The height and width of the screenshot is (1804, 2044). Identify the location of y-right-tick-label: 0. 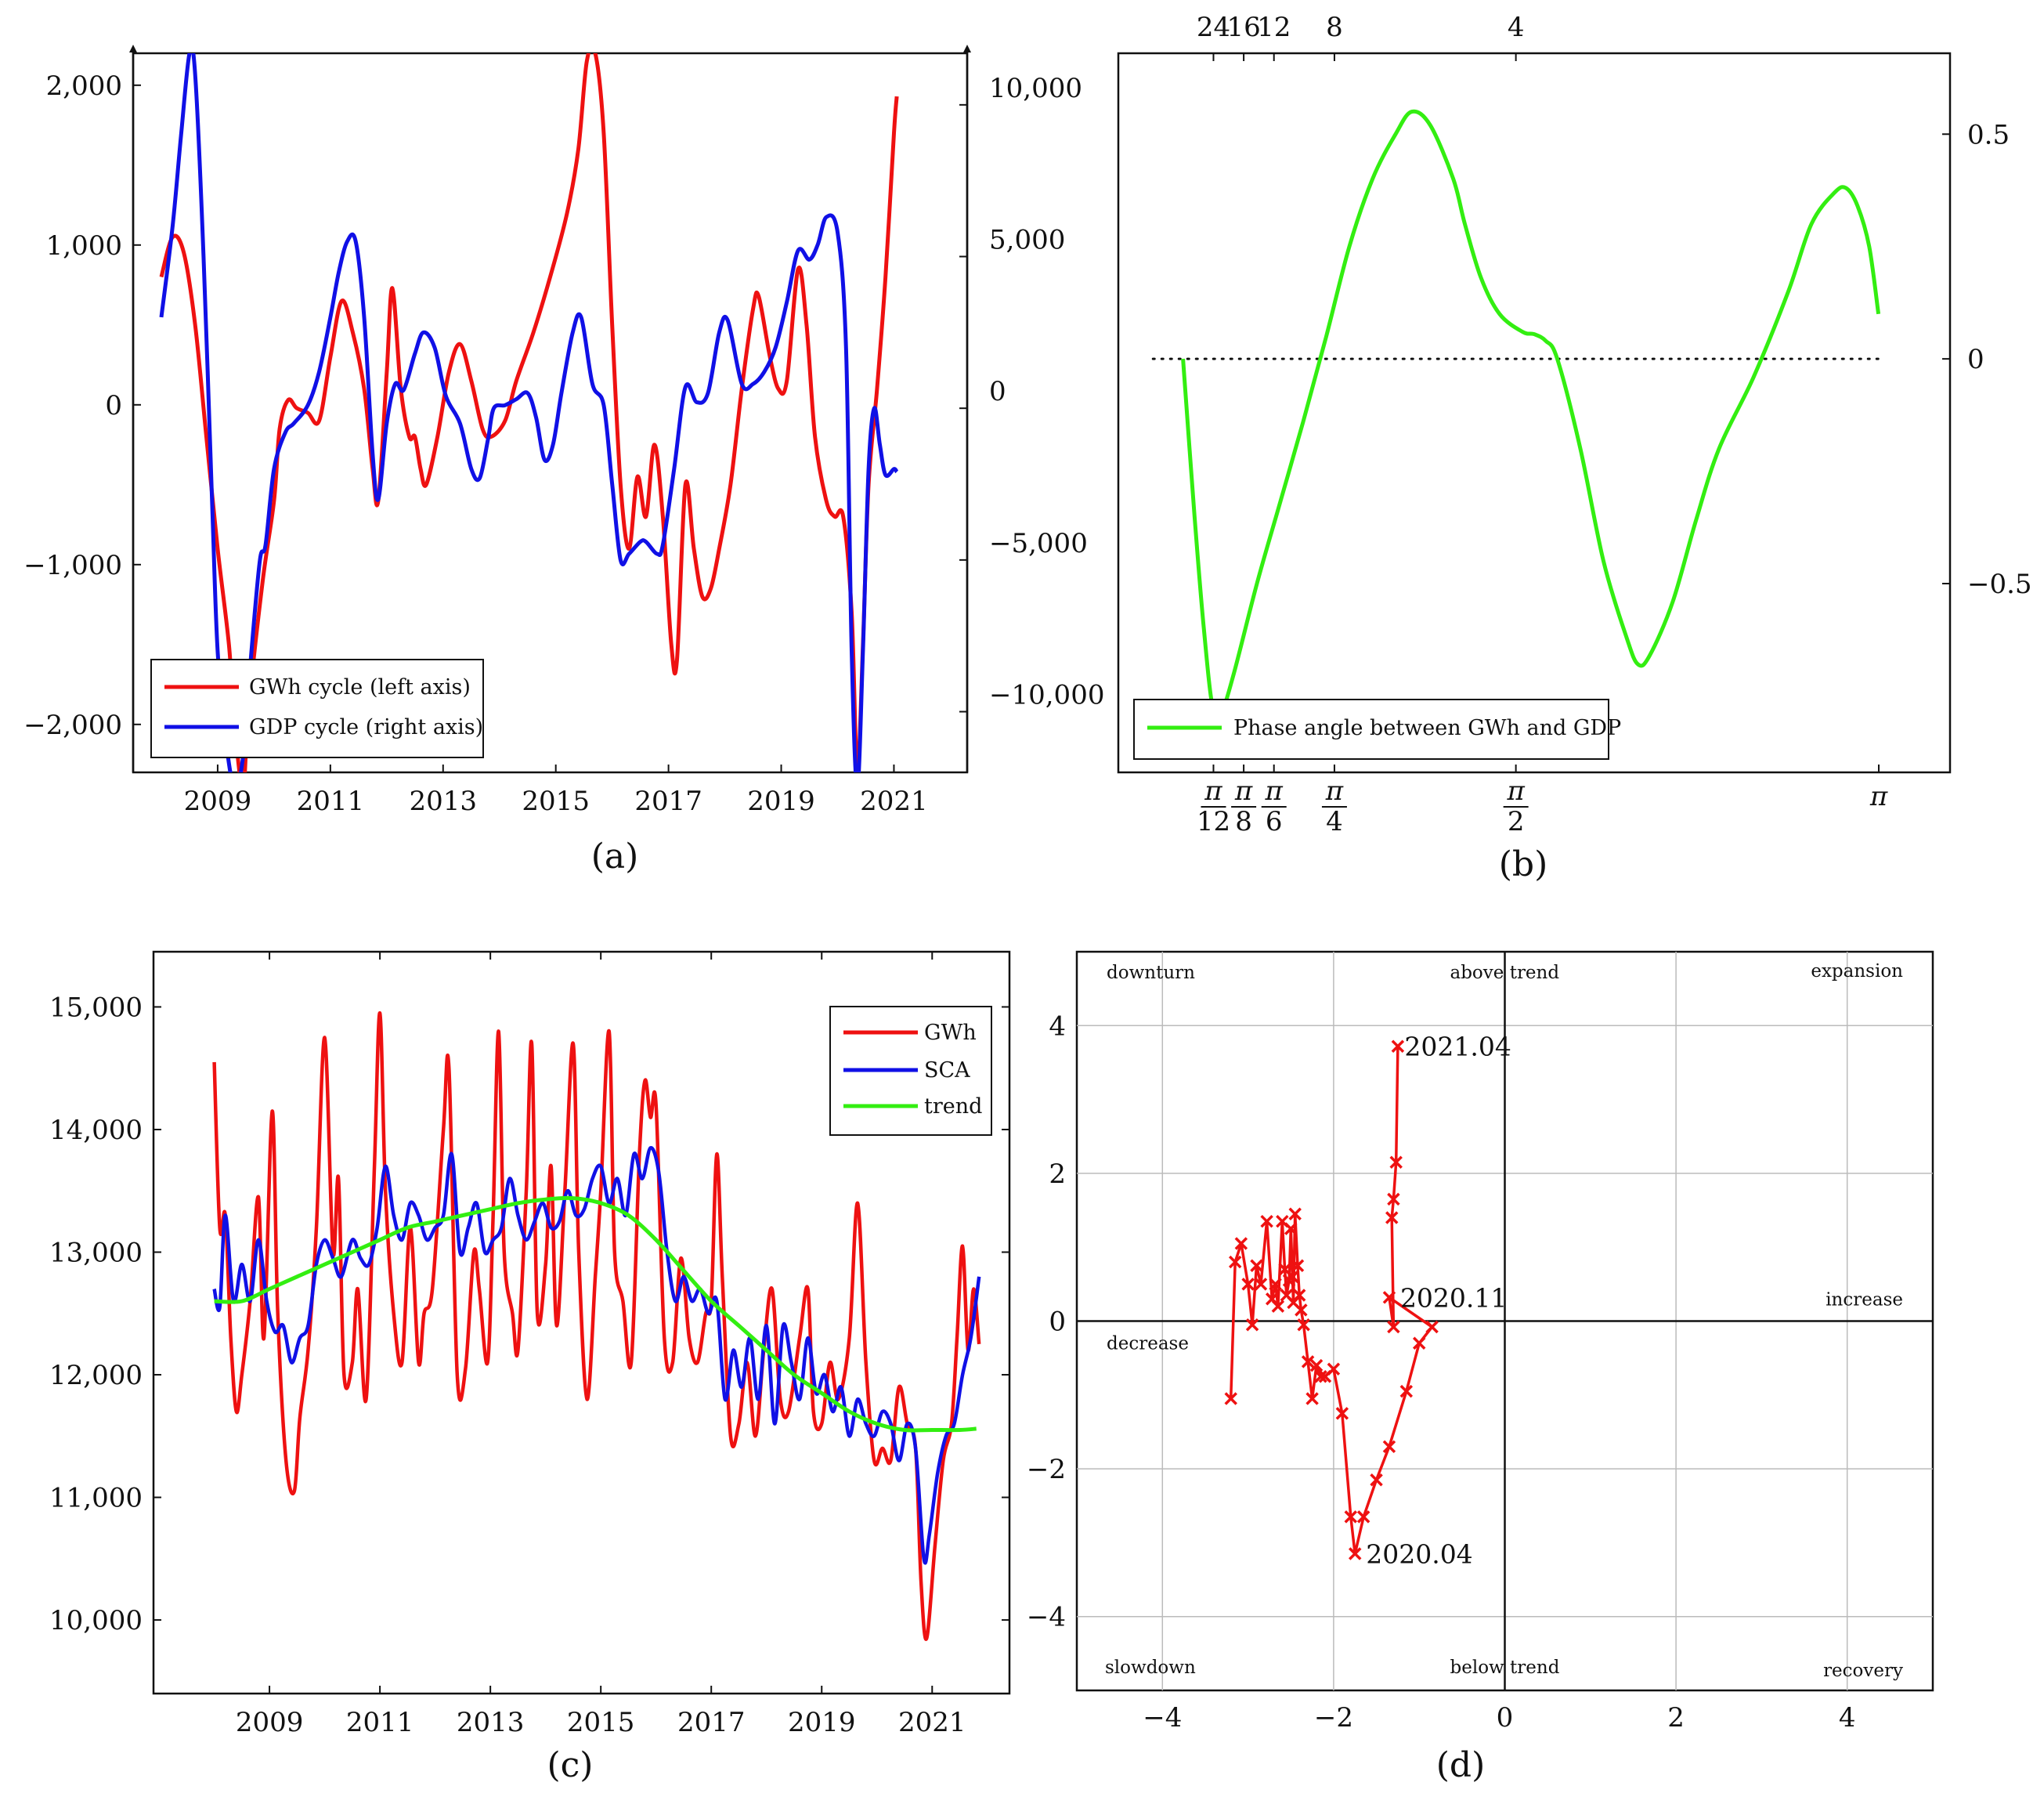
(1975, 359).